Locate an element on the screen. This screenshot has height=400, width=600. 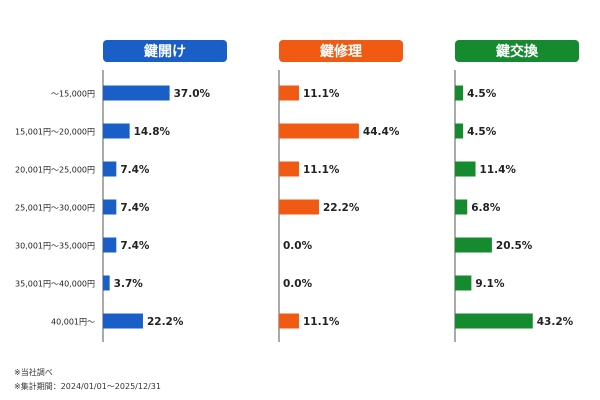
footnotes: ※当社調べ ※集計期間：2024/01/01～2025/12/31 is located at coordinates (87, 380).